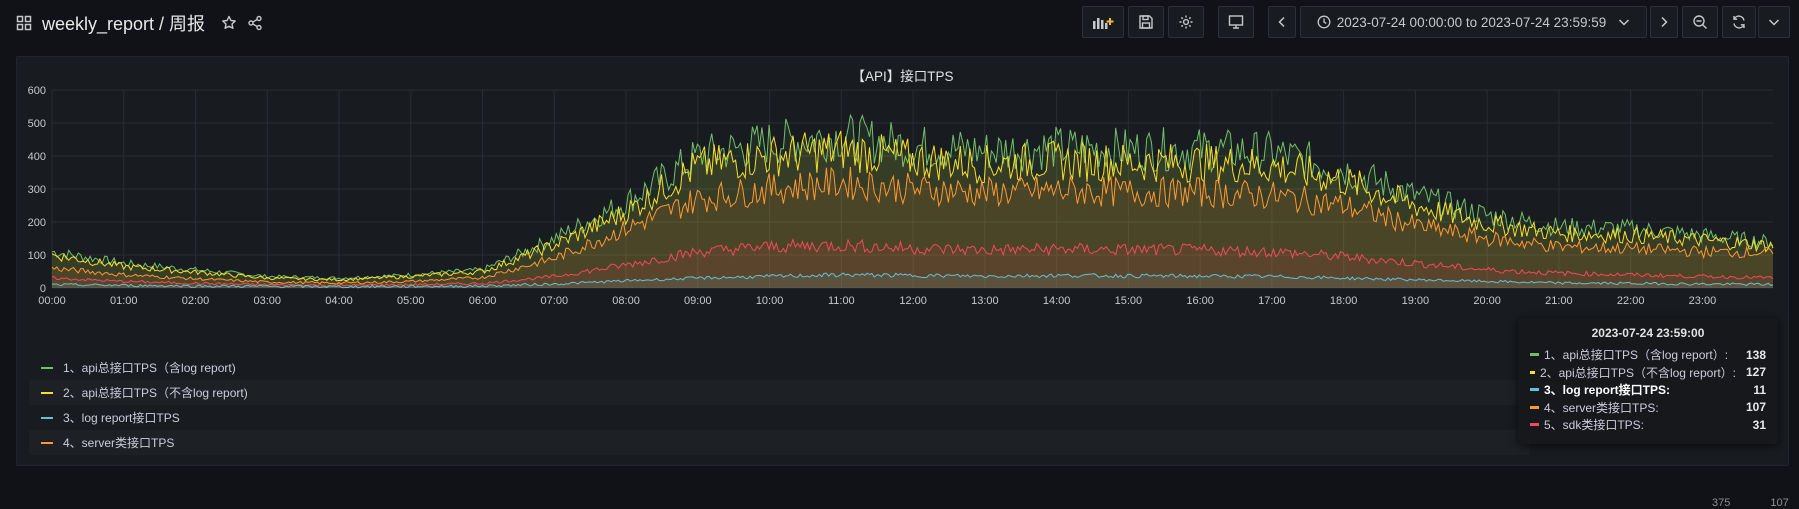 Image resolution: width=1799 pixels, height=509 pixels. Describe the element at coordinates (24, 23) in the screenshot. I see `apps-grid-icon` at that location.